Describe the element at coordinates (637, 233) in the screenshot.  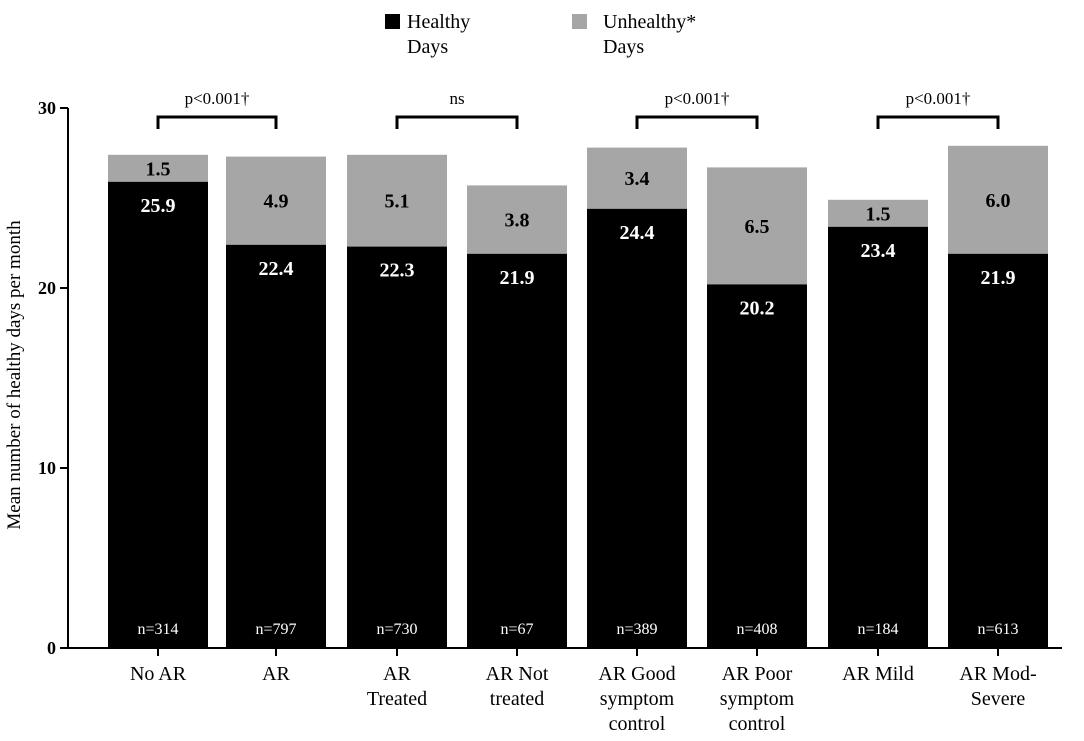
I see `value-label-healthy: 24.4` at that location.